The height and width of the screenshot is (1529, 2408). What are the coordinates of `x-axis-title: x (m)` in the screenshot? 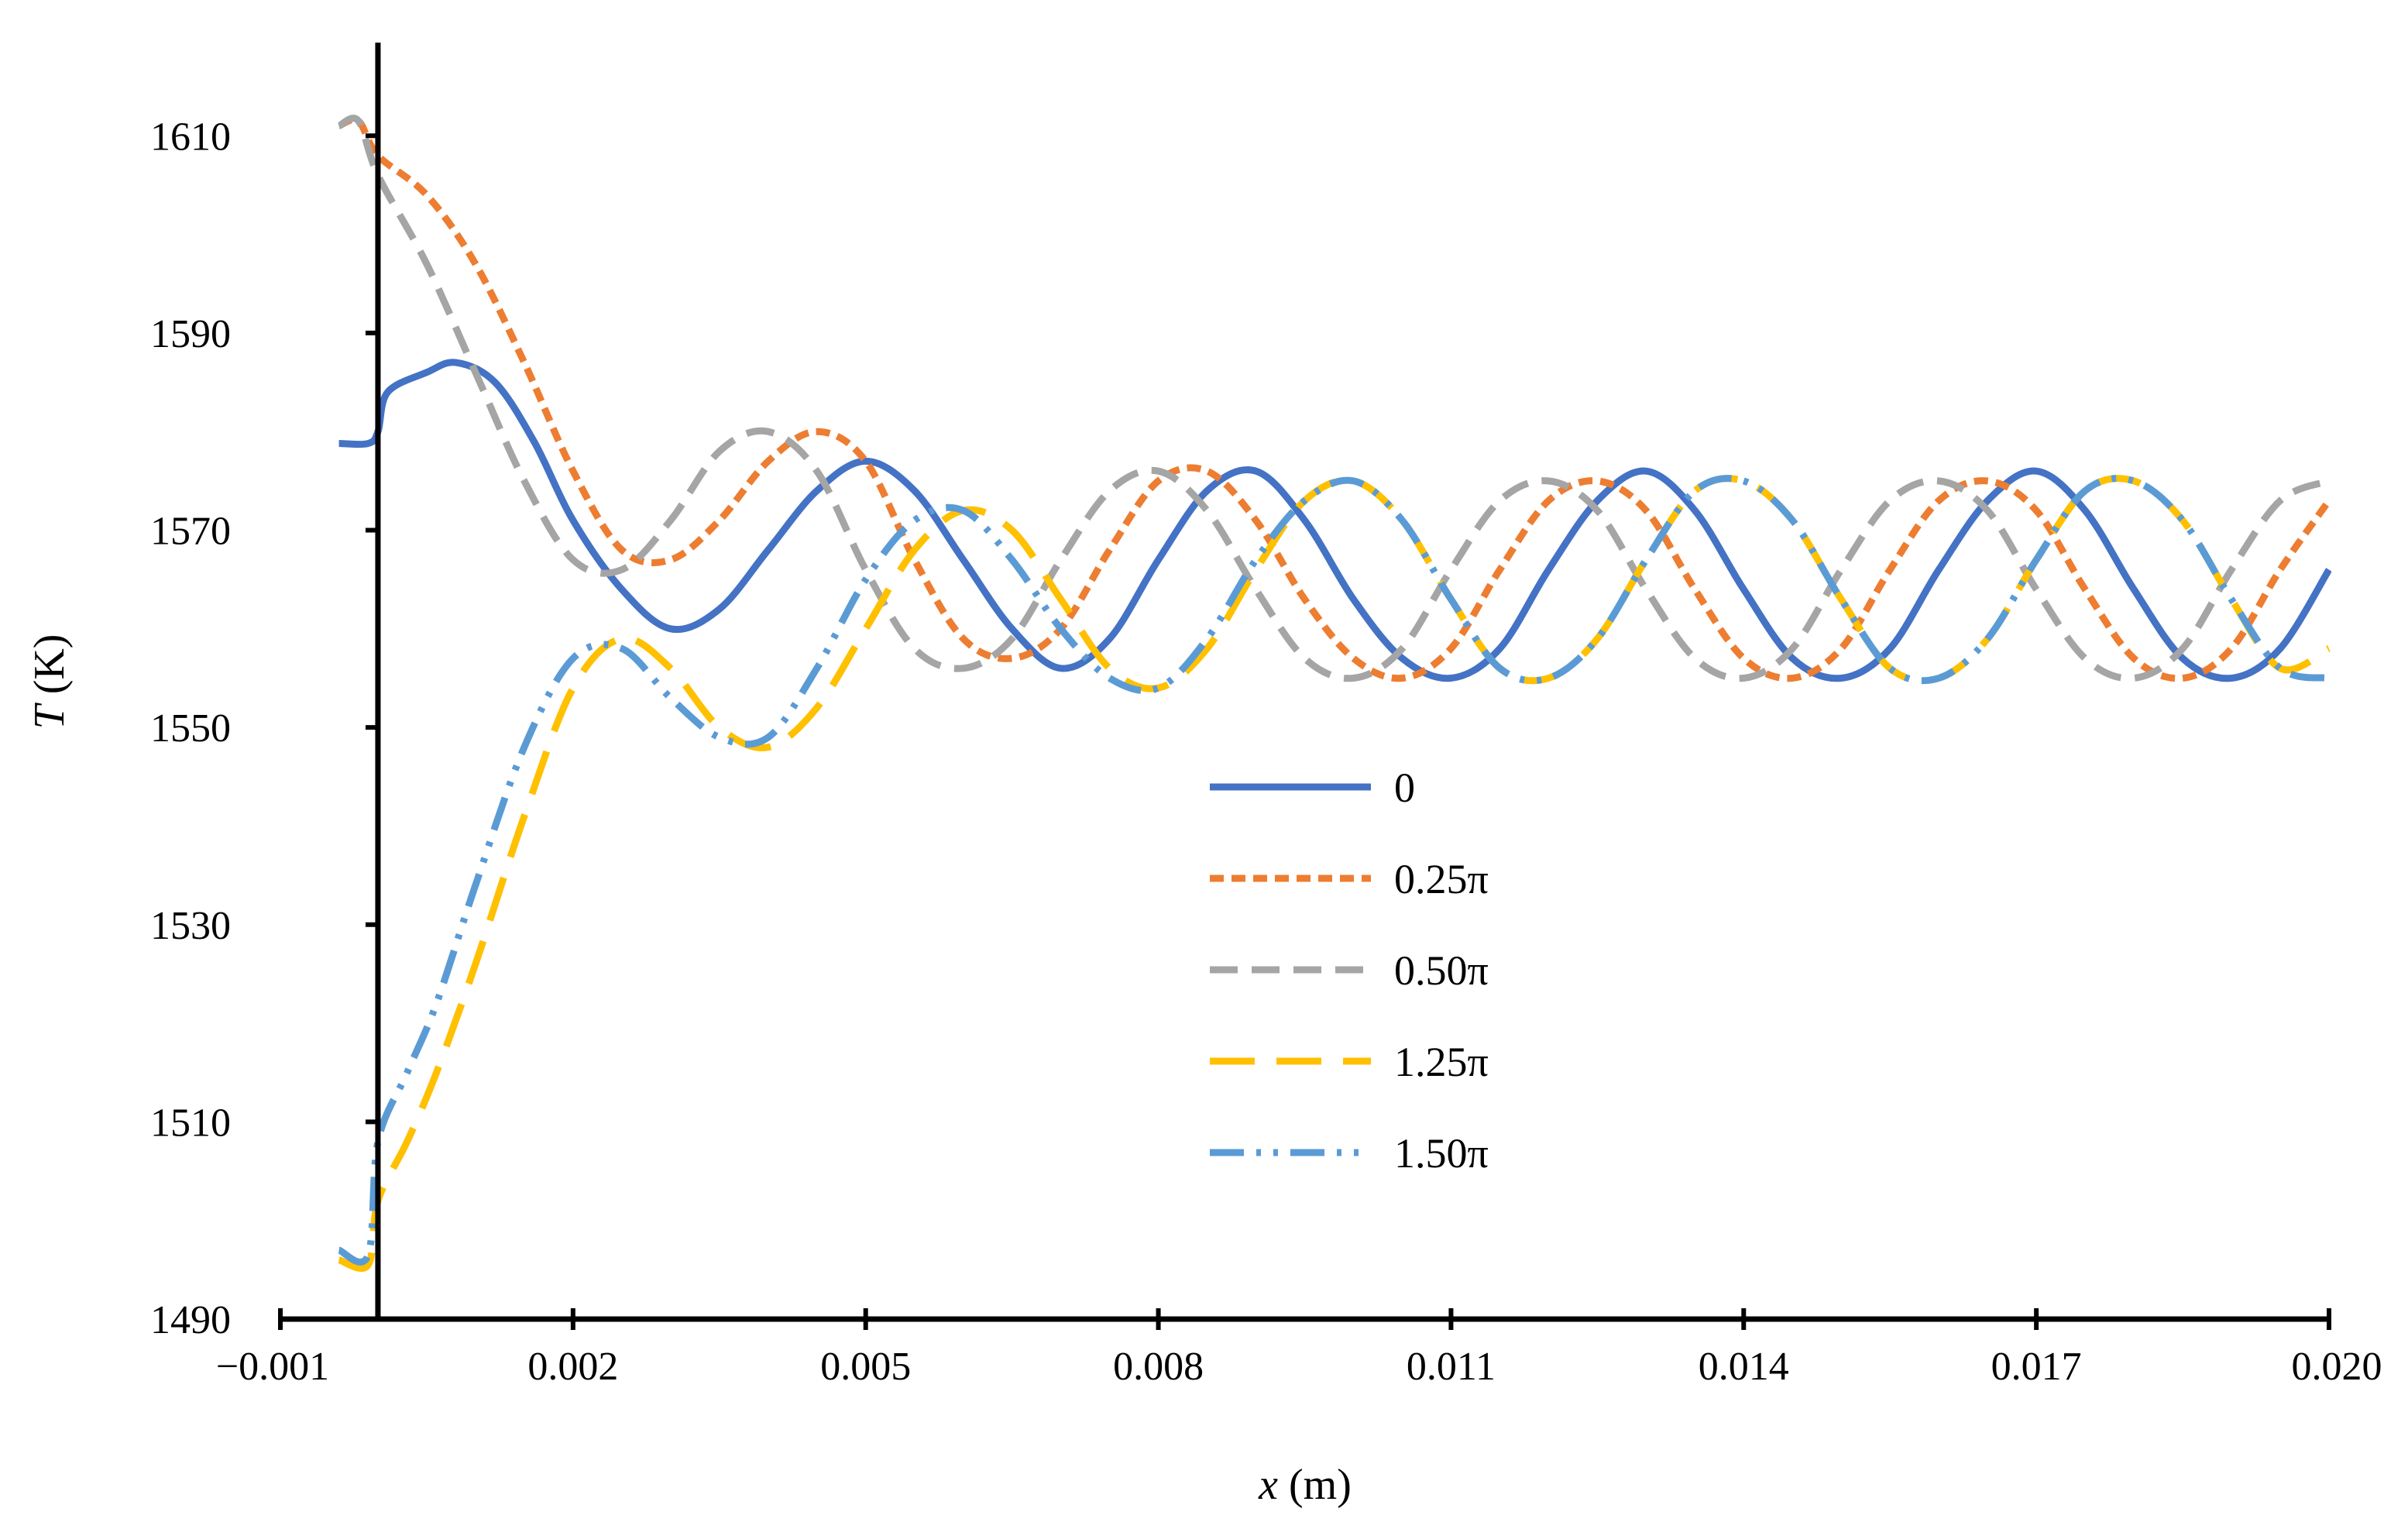 It's located at (1305, 1485).